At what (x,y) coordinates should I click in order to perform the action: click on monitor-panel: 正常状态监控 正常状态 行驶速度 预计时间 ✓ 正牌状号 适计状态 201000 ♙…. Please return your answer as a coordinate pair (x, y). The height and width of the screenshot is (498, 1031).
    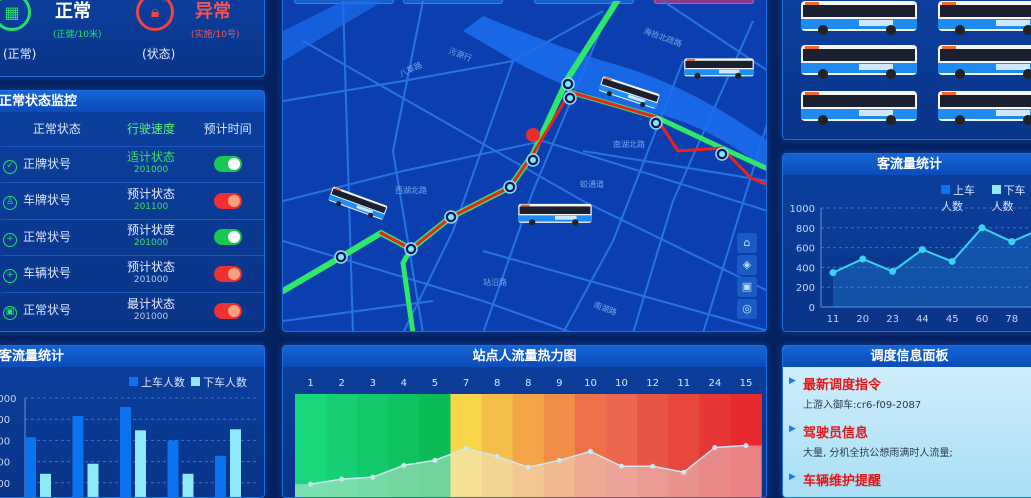
    Looking at the image, I should click on (132, 211).